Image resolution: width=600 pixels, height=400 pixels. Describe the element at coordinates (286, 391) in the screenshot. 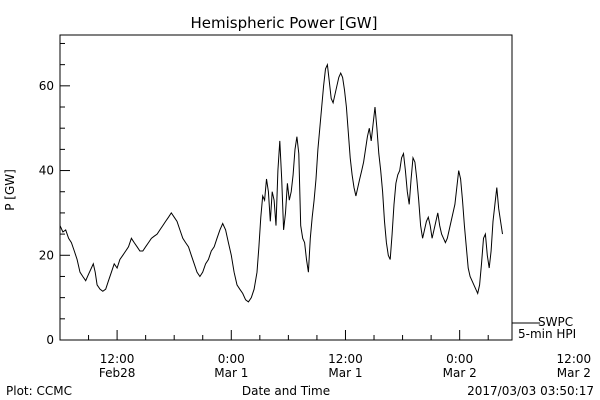

I see `x-axis-label: Date and Time` at that location.